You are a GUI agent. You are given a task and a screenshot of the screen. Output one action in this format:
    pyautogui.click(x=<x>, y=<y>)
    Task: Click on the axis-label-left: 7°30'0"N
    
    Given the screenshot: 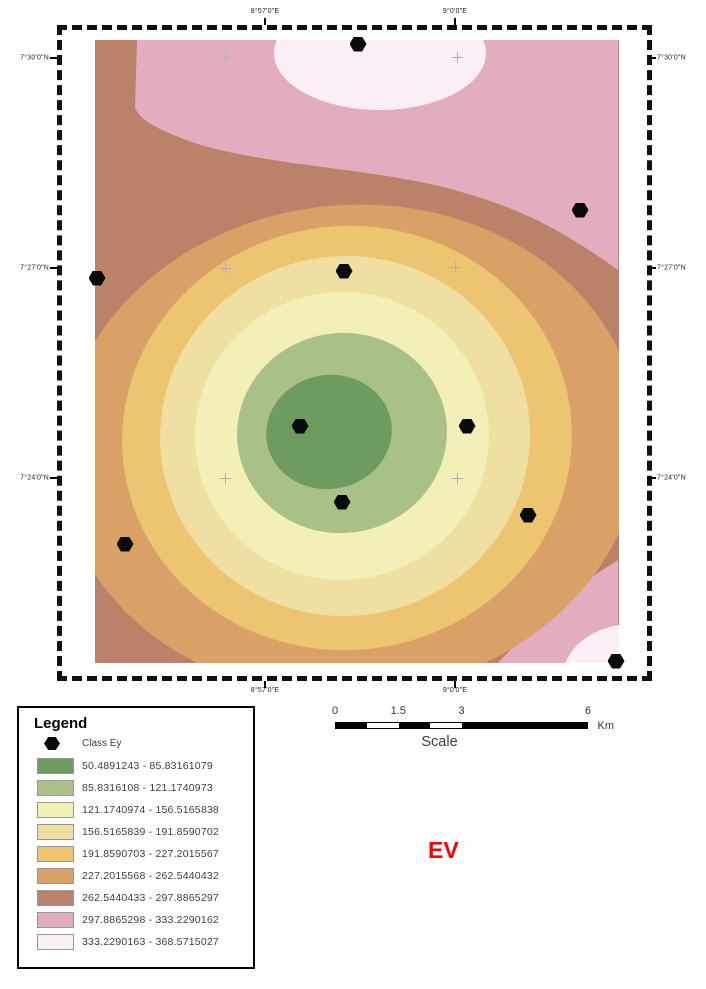 What is the action you would take?
    pyautogui.click(x=34, y=58)
    